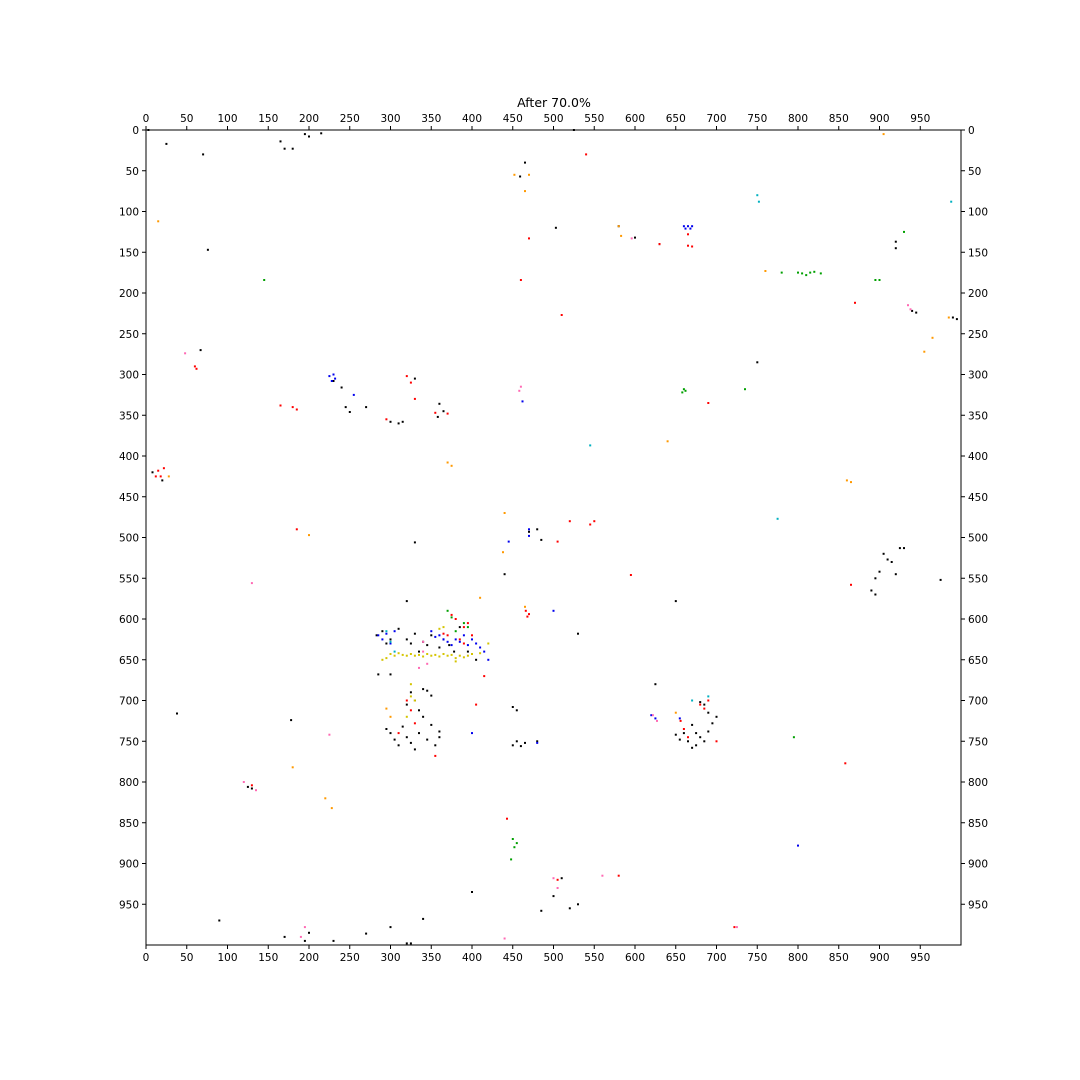 The height and width of the screenshot is (1080, 1080). I want to click on y-tick-label-left: 500, so click(129, 539).